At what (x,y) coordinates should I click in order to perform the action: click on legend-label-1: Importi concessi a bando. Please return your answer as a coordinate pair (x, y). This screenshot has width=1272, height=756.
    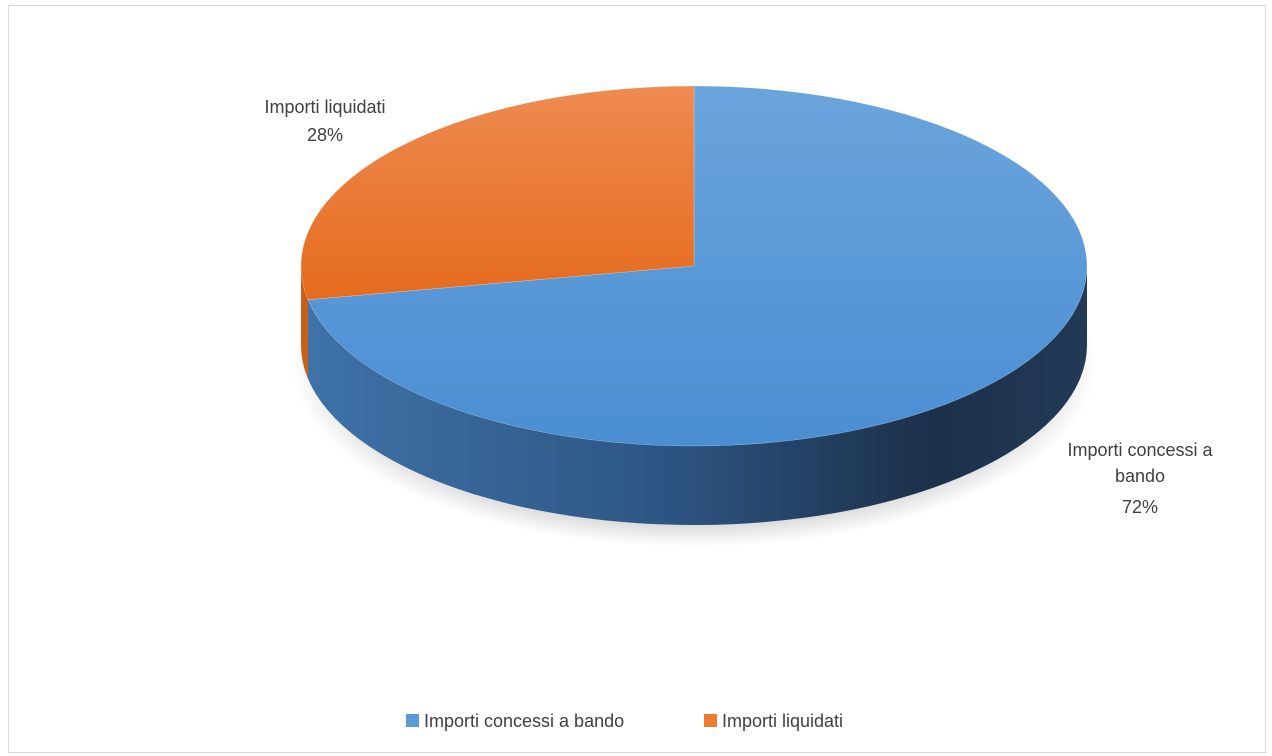
    Looking at the image, I should click on (524, 721).